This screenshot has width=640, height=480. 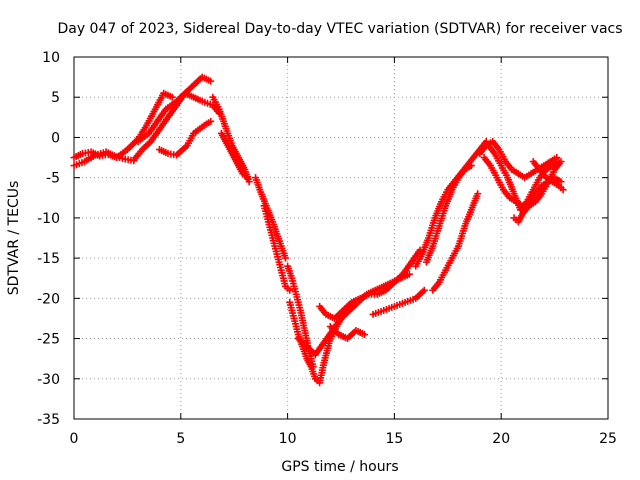 What do you see at coordinates (501, 439) in the screenshot?
I see `x-tick-label: 20` at bounding box center [501, 439].